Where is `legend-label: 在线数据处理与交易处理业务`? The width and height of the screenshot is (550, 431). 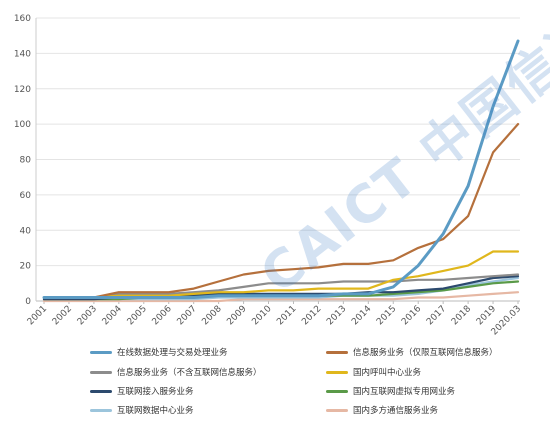
legend-label: 在线数据处理与交易处理业务 is located at coordinates (172, 353).